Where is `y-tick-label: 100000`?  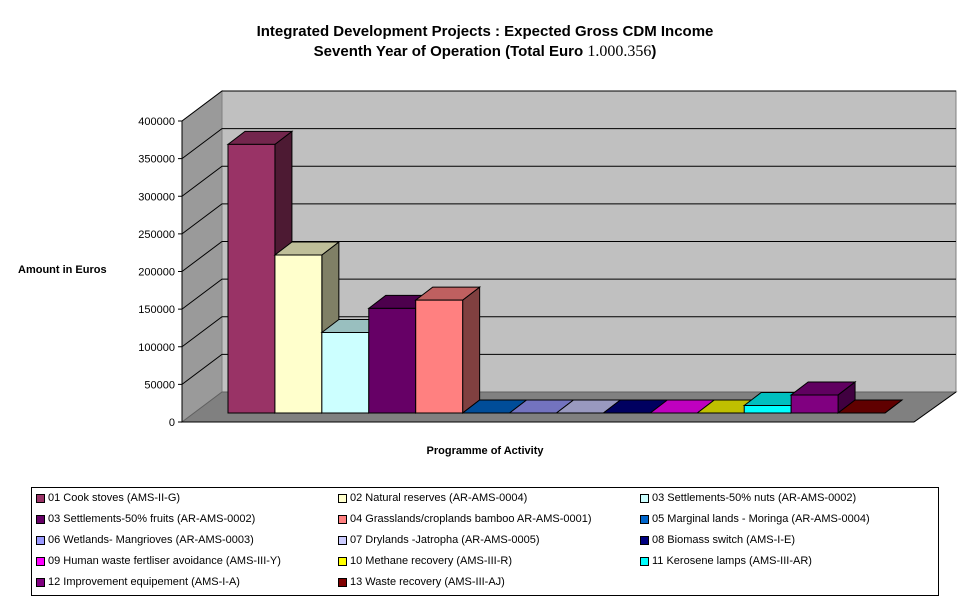 y-tick-label: 100000 is located at coordinates (156, 348).